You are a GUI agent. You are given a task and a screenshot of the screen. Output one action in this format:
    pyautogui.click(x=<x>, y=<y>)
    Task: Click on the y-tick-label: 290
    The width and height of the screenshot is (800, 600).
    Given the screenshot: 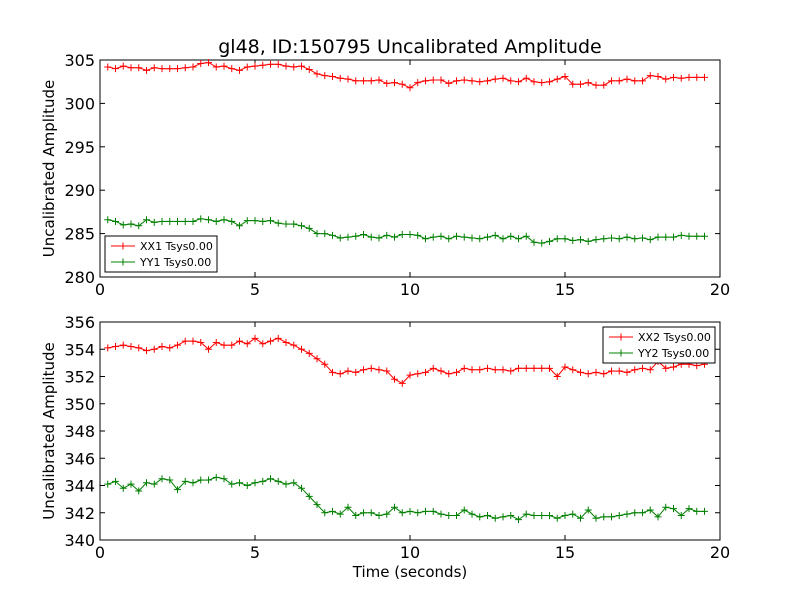 What is the action you would take?
    pyautogui.click(x=79, y=190)
    